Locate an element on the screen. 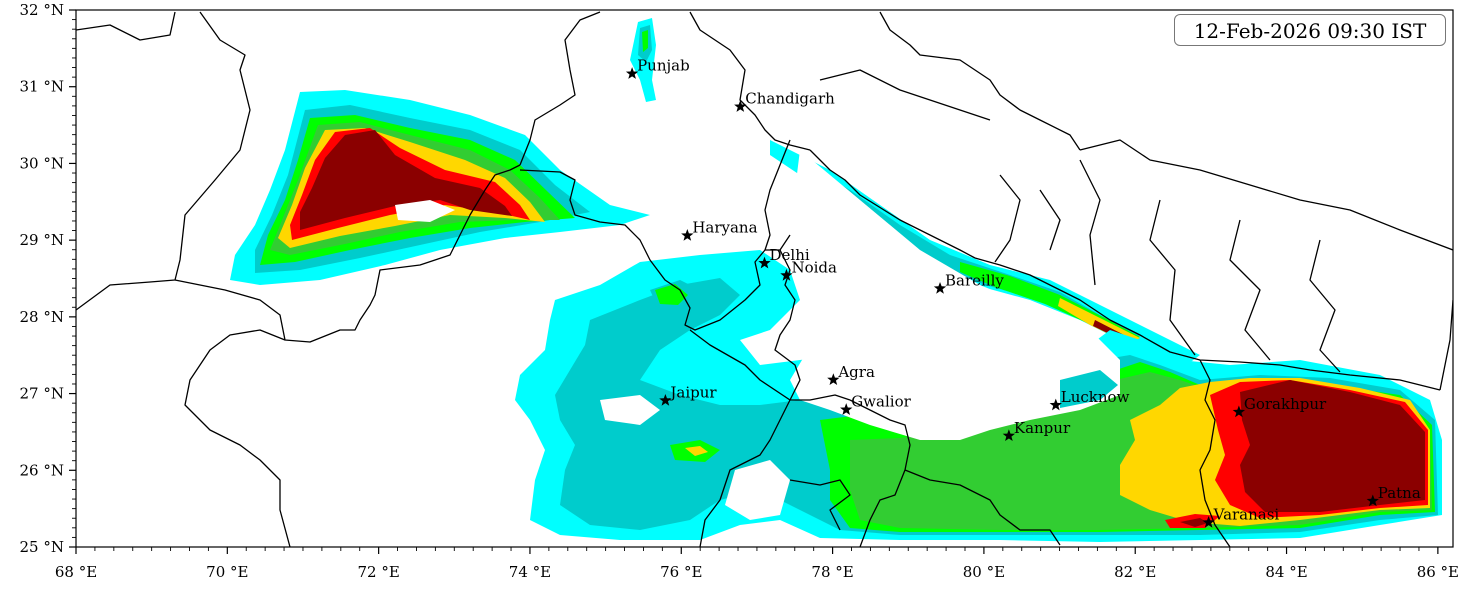  border-rajasthan-mp is located at coordinates (740, 438).